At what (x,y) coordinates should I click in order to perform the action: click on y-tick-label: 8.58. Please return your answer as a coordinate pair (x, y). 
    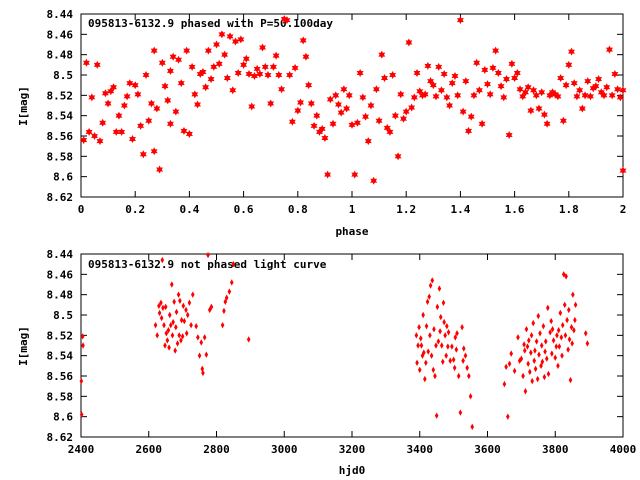
    Looking at the image, I should click on (60, 396).